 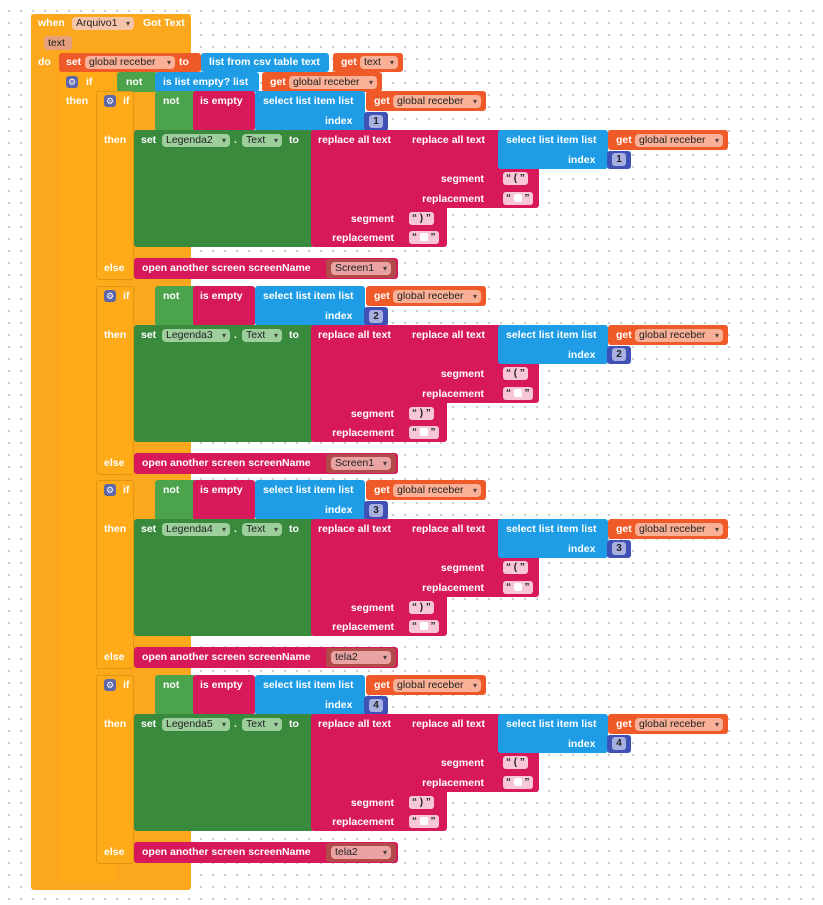 What do you see at coordinates (196, 335) in the screenshot?
I see `component-dropdown: Legenda3` at bounding box center [196, 335].